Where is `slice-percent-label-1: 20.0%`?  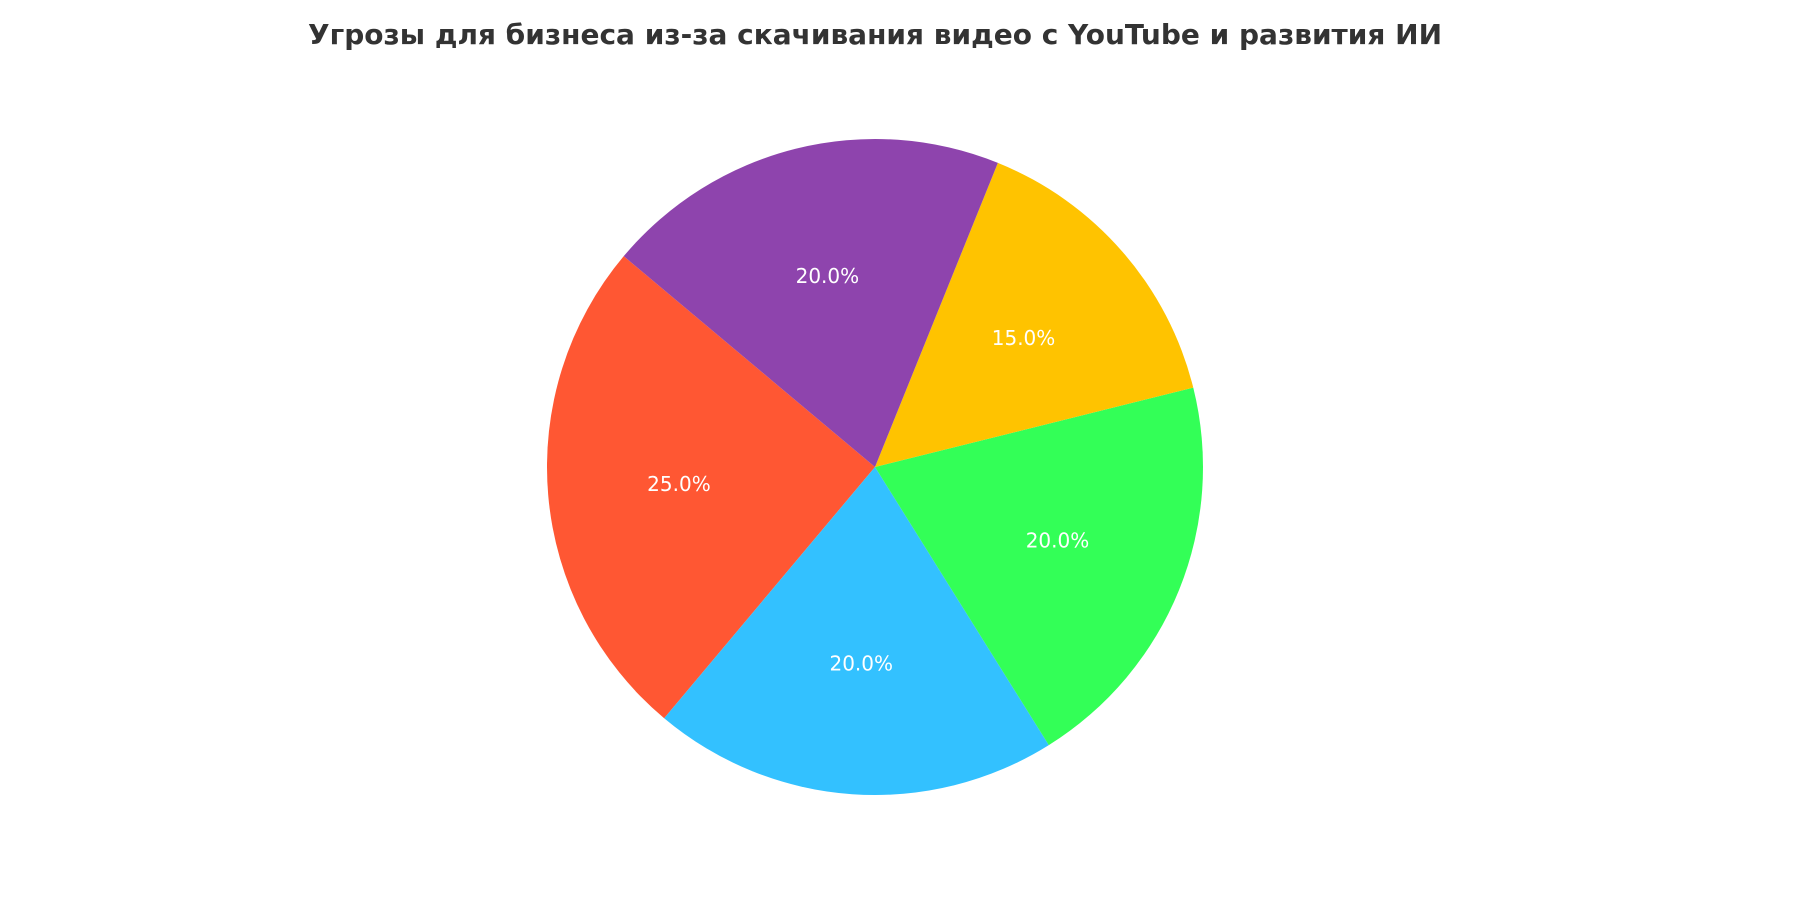 slice-percent-label-1: 20.0% is located at coordinates (861, 663).